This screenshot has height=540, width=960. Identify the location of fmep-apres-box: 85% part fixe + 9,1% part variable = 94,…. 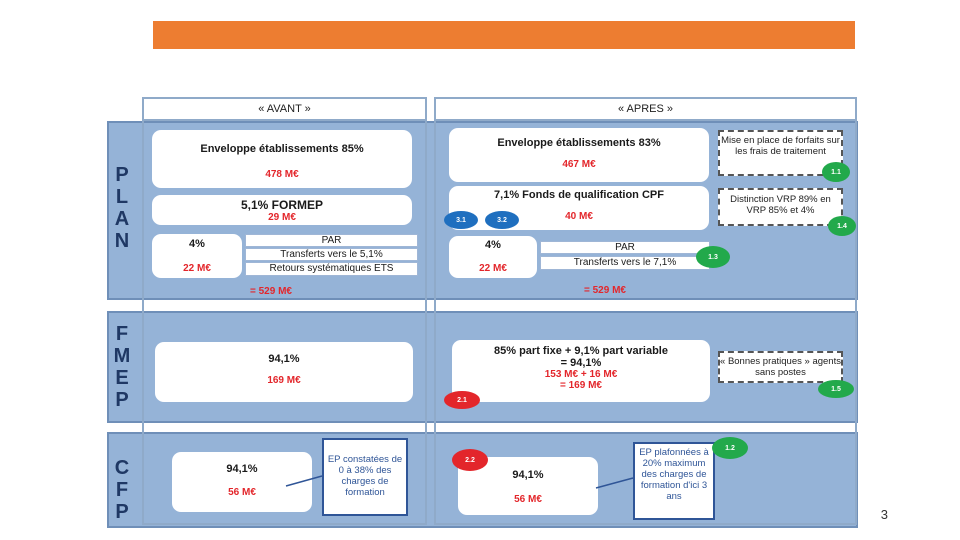
(581, 371).